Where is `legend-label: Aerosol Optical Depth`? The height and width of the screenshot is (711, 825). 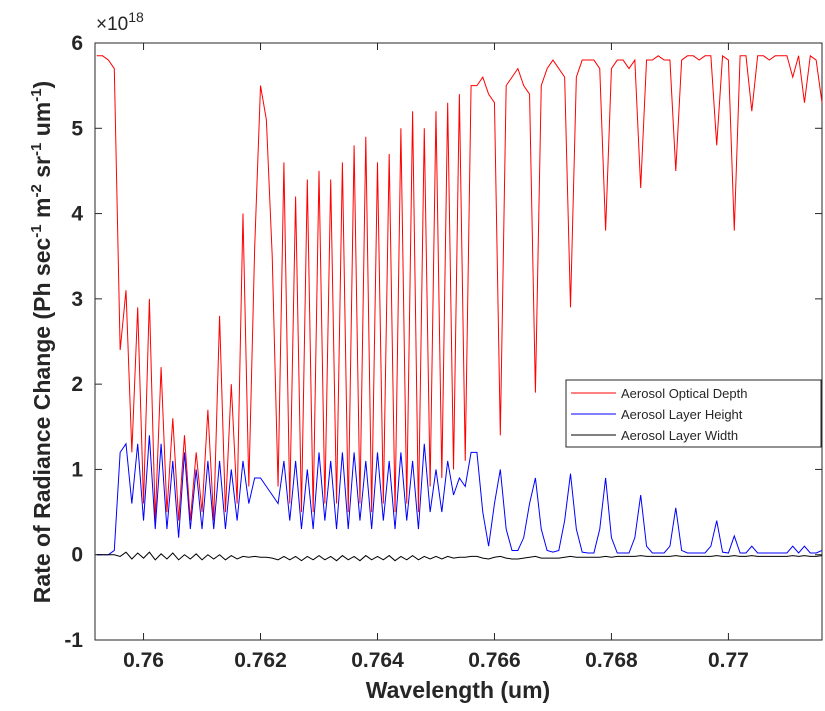 legend-label: Aerosol Optical Depth is located at coordinates (684, 393).